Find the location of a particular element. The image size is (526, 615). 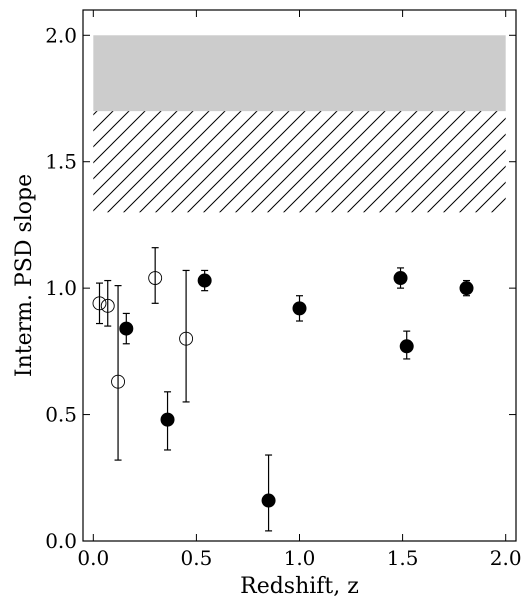

x-tick-label: 1.5 is located at coordinates (403, 558).